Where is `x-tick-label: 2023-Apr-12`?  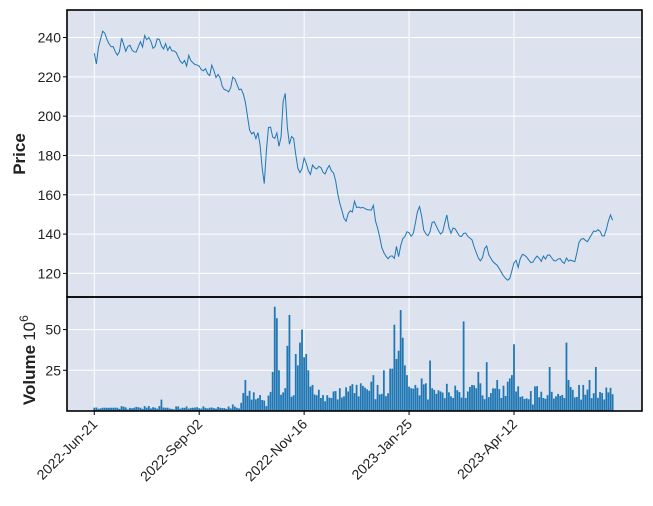 x-tick-label: 2023-Apr-12 is located at coordinates (487, 449).